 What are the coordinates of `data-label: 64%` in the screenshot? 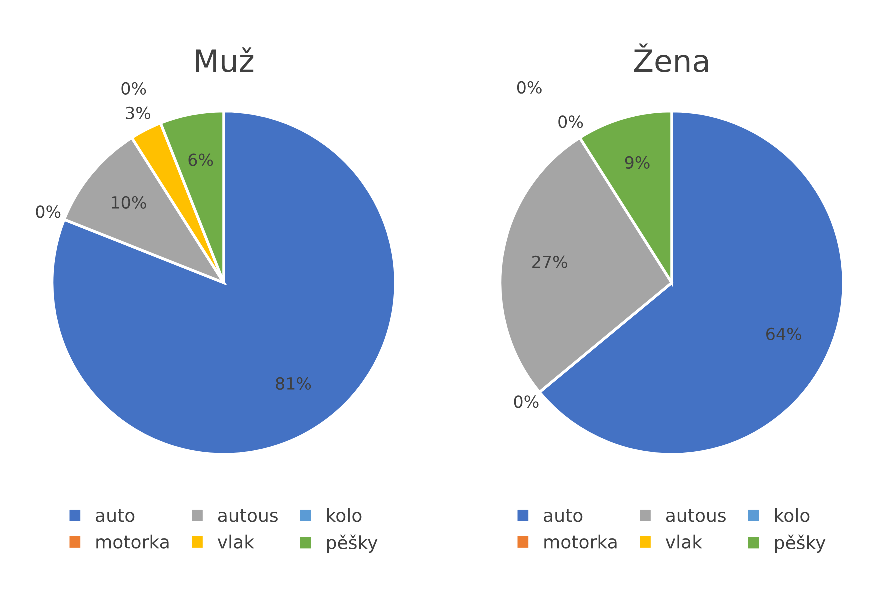 It's located at (784, 334).